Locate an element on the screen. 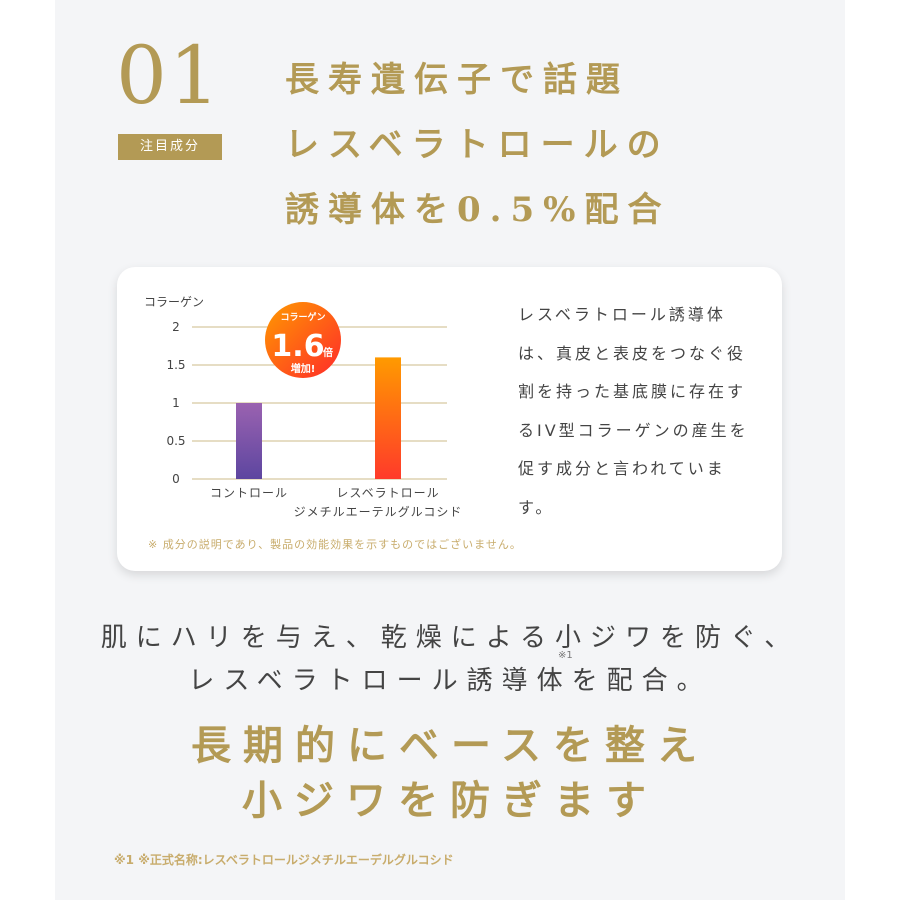 The image size is (900, 900). section-badge: 注目成分 is located at coordinates (170, 147).